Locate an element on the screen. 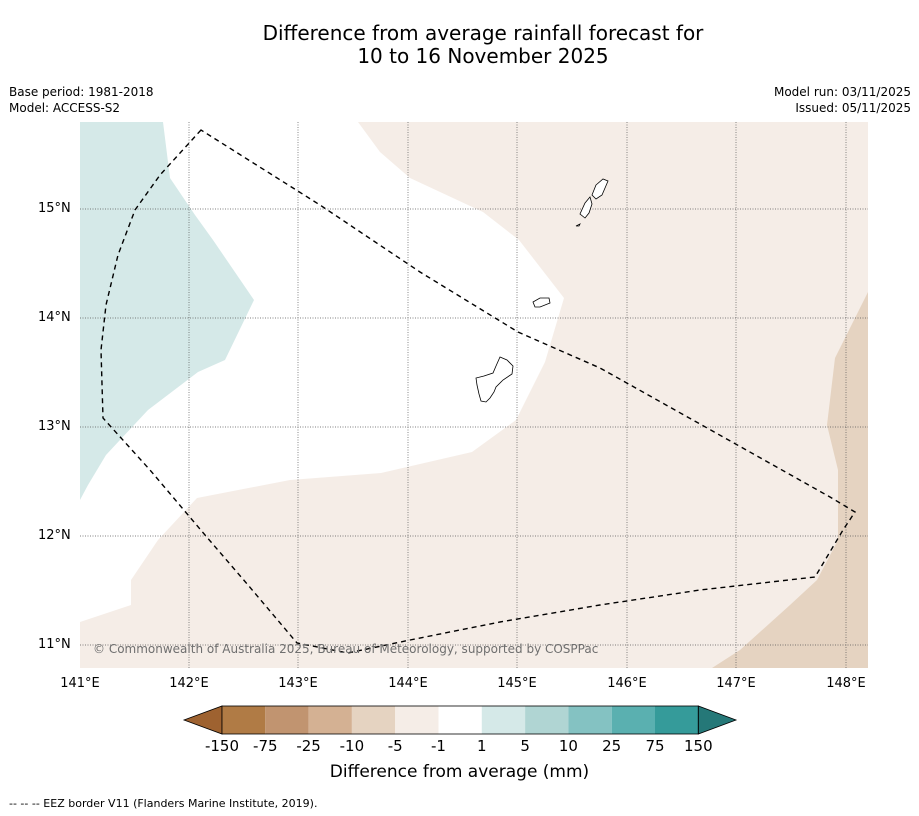 This screenshot has width=919, height=816. meta-left: Base period: 1981-2018 Model: ACCESS-S2 is located at coordinates (81, 100).